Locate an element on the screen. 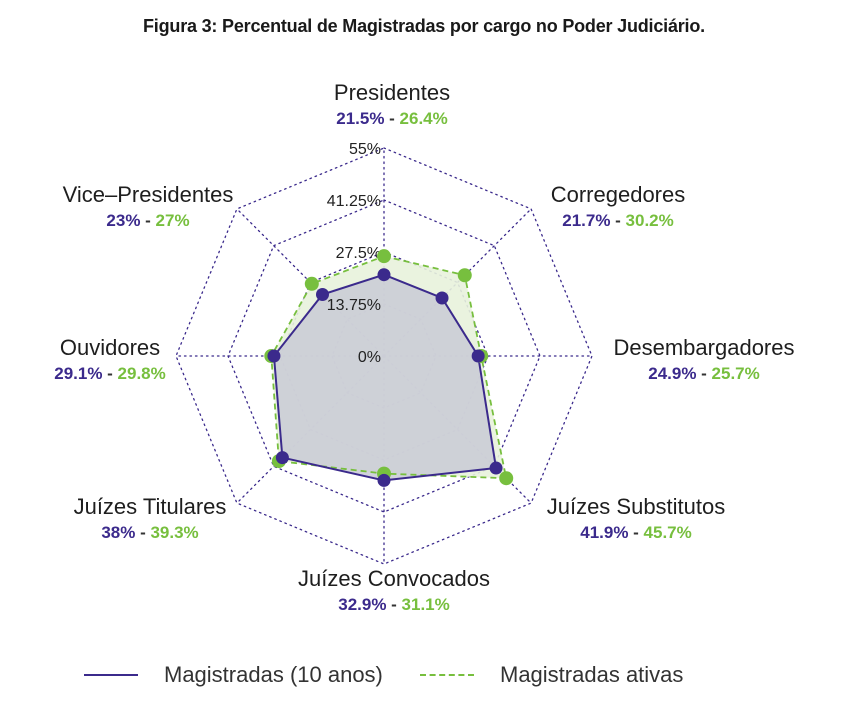 This screenshot has width=848, height=724. value-10-anos: 38% is located at coordinates (118, 532).